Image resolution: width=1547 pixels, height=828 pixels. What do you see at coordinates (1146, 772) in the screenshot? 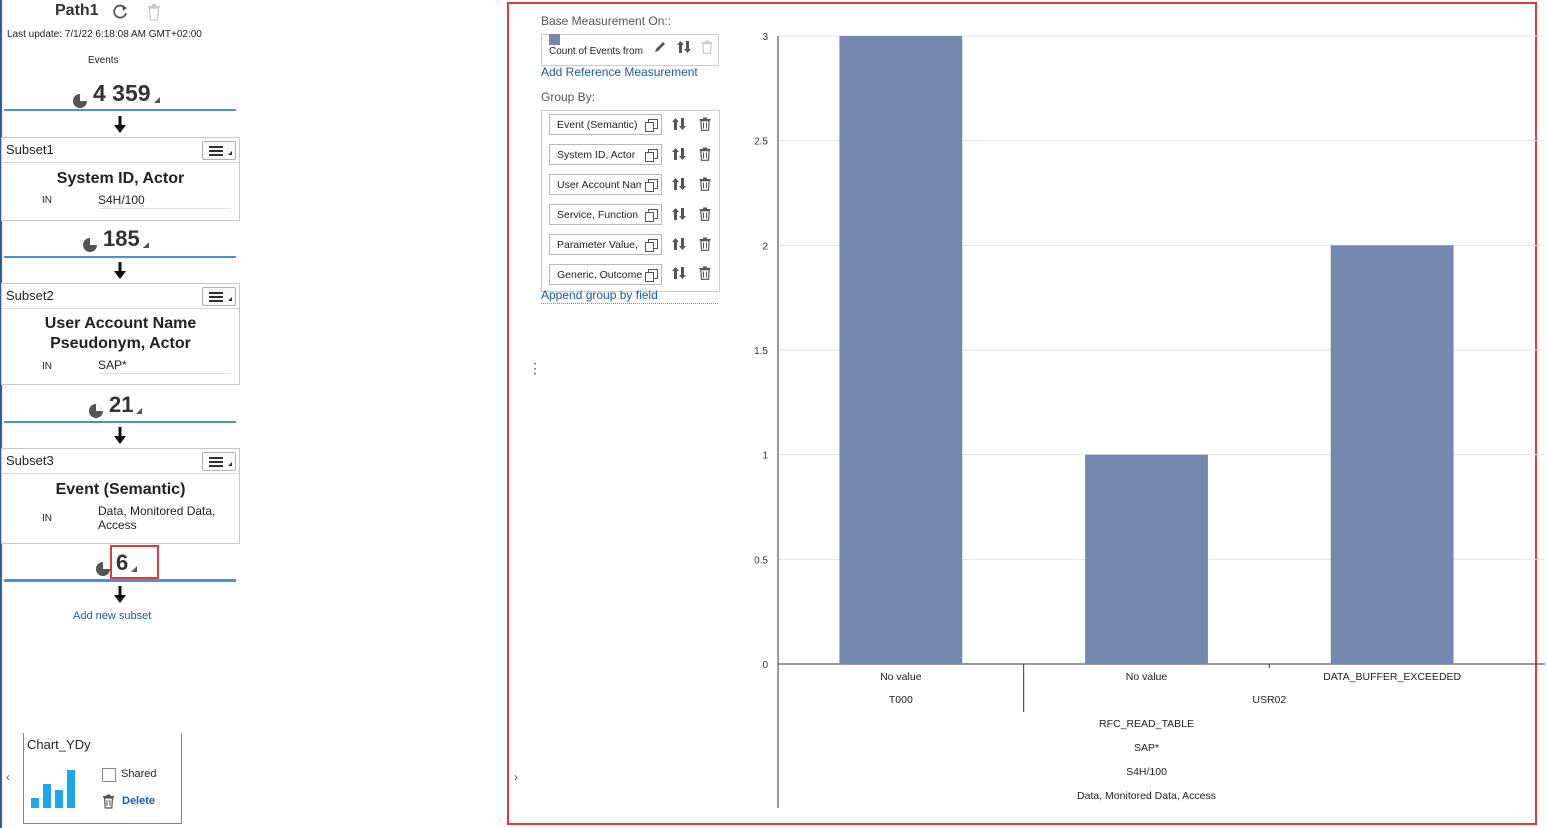
I see `x-group-label: S4H/100` at bounding box center [1146, 772].